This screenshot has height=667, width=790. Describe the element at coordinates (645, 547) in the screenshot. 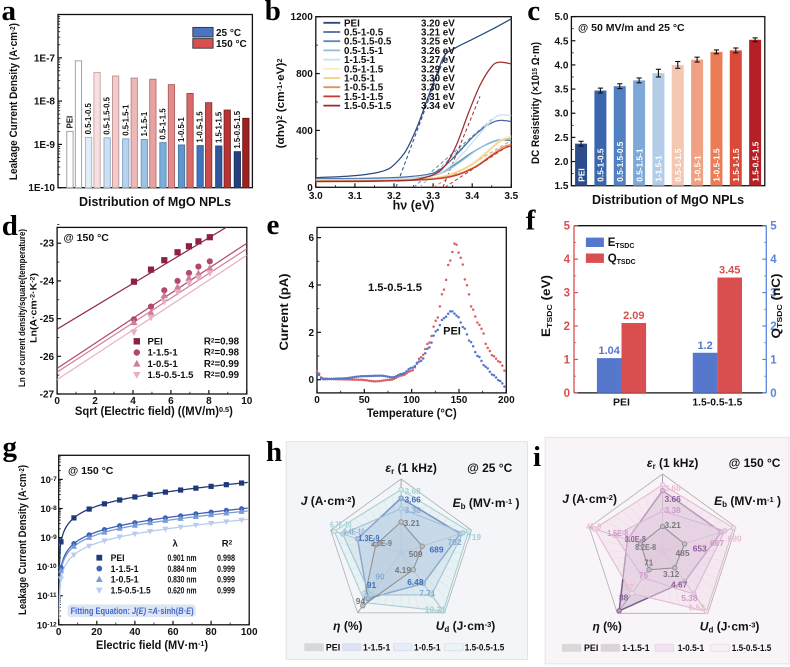

I see `svg-text: 8.2E-8` at that location.